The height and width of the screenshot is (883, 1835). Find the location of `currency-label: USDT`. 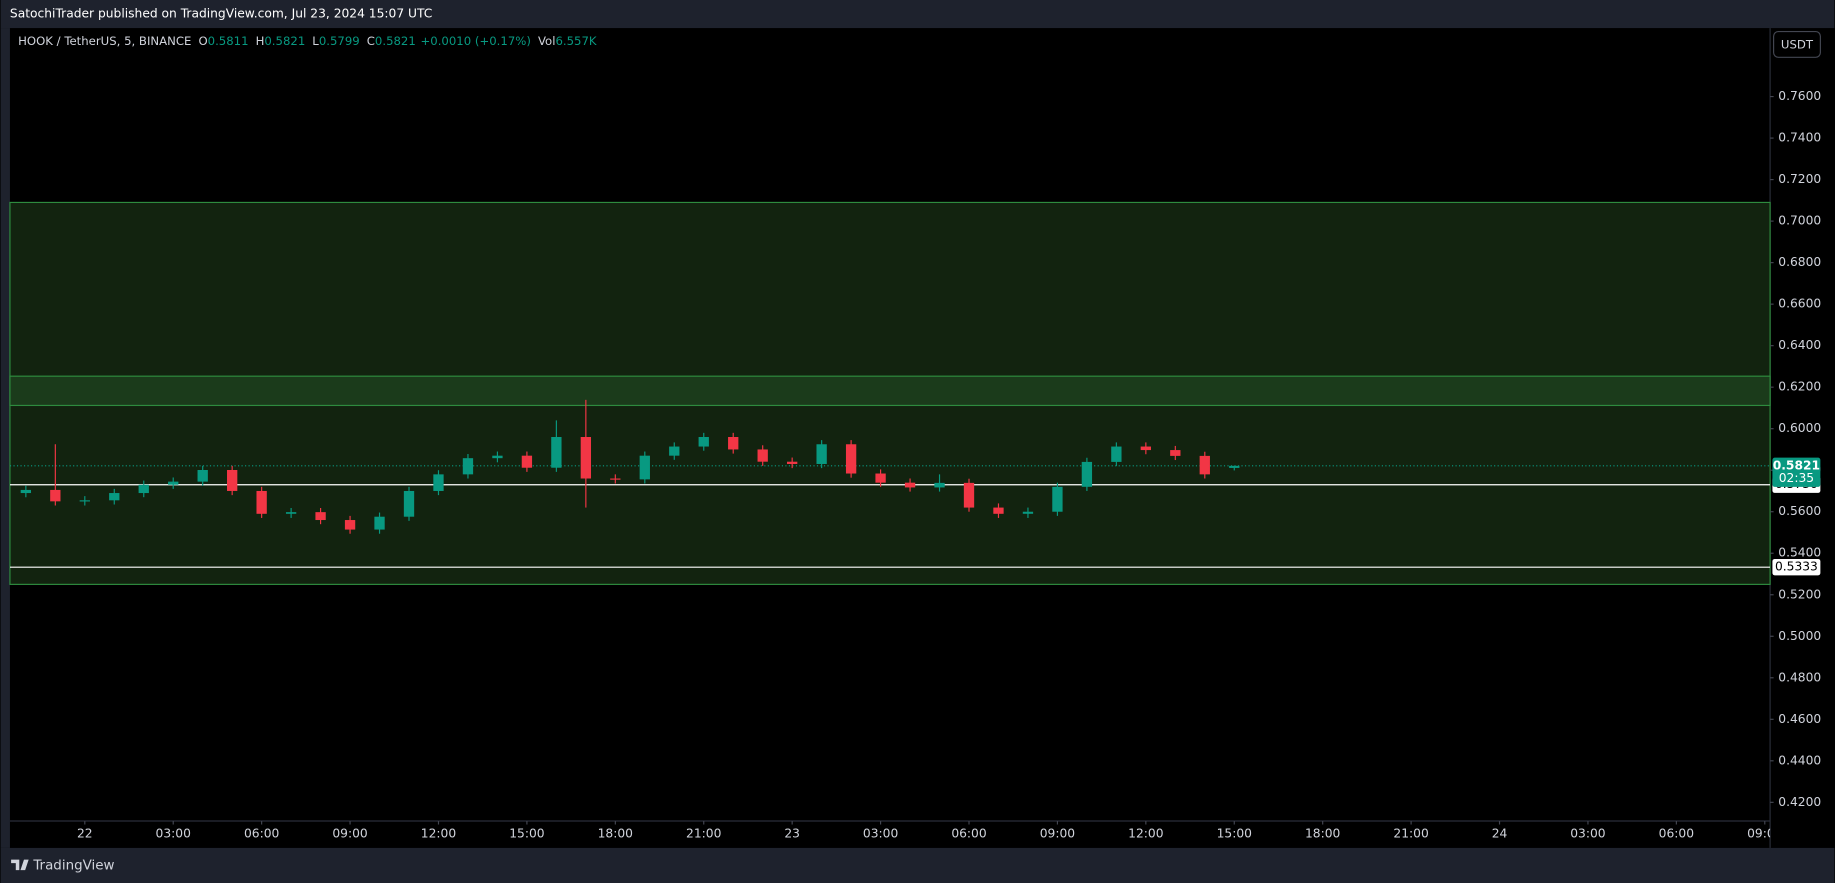

currency-label: USDT is located at coordinates (1797, 45).